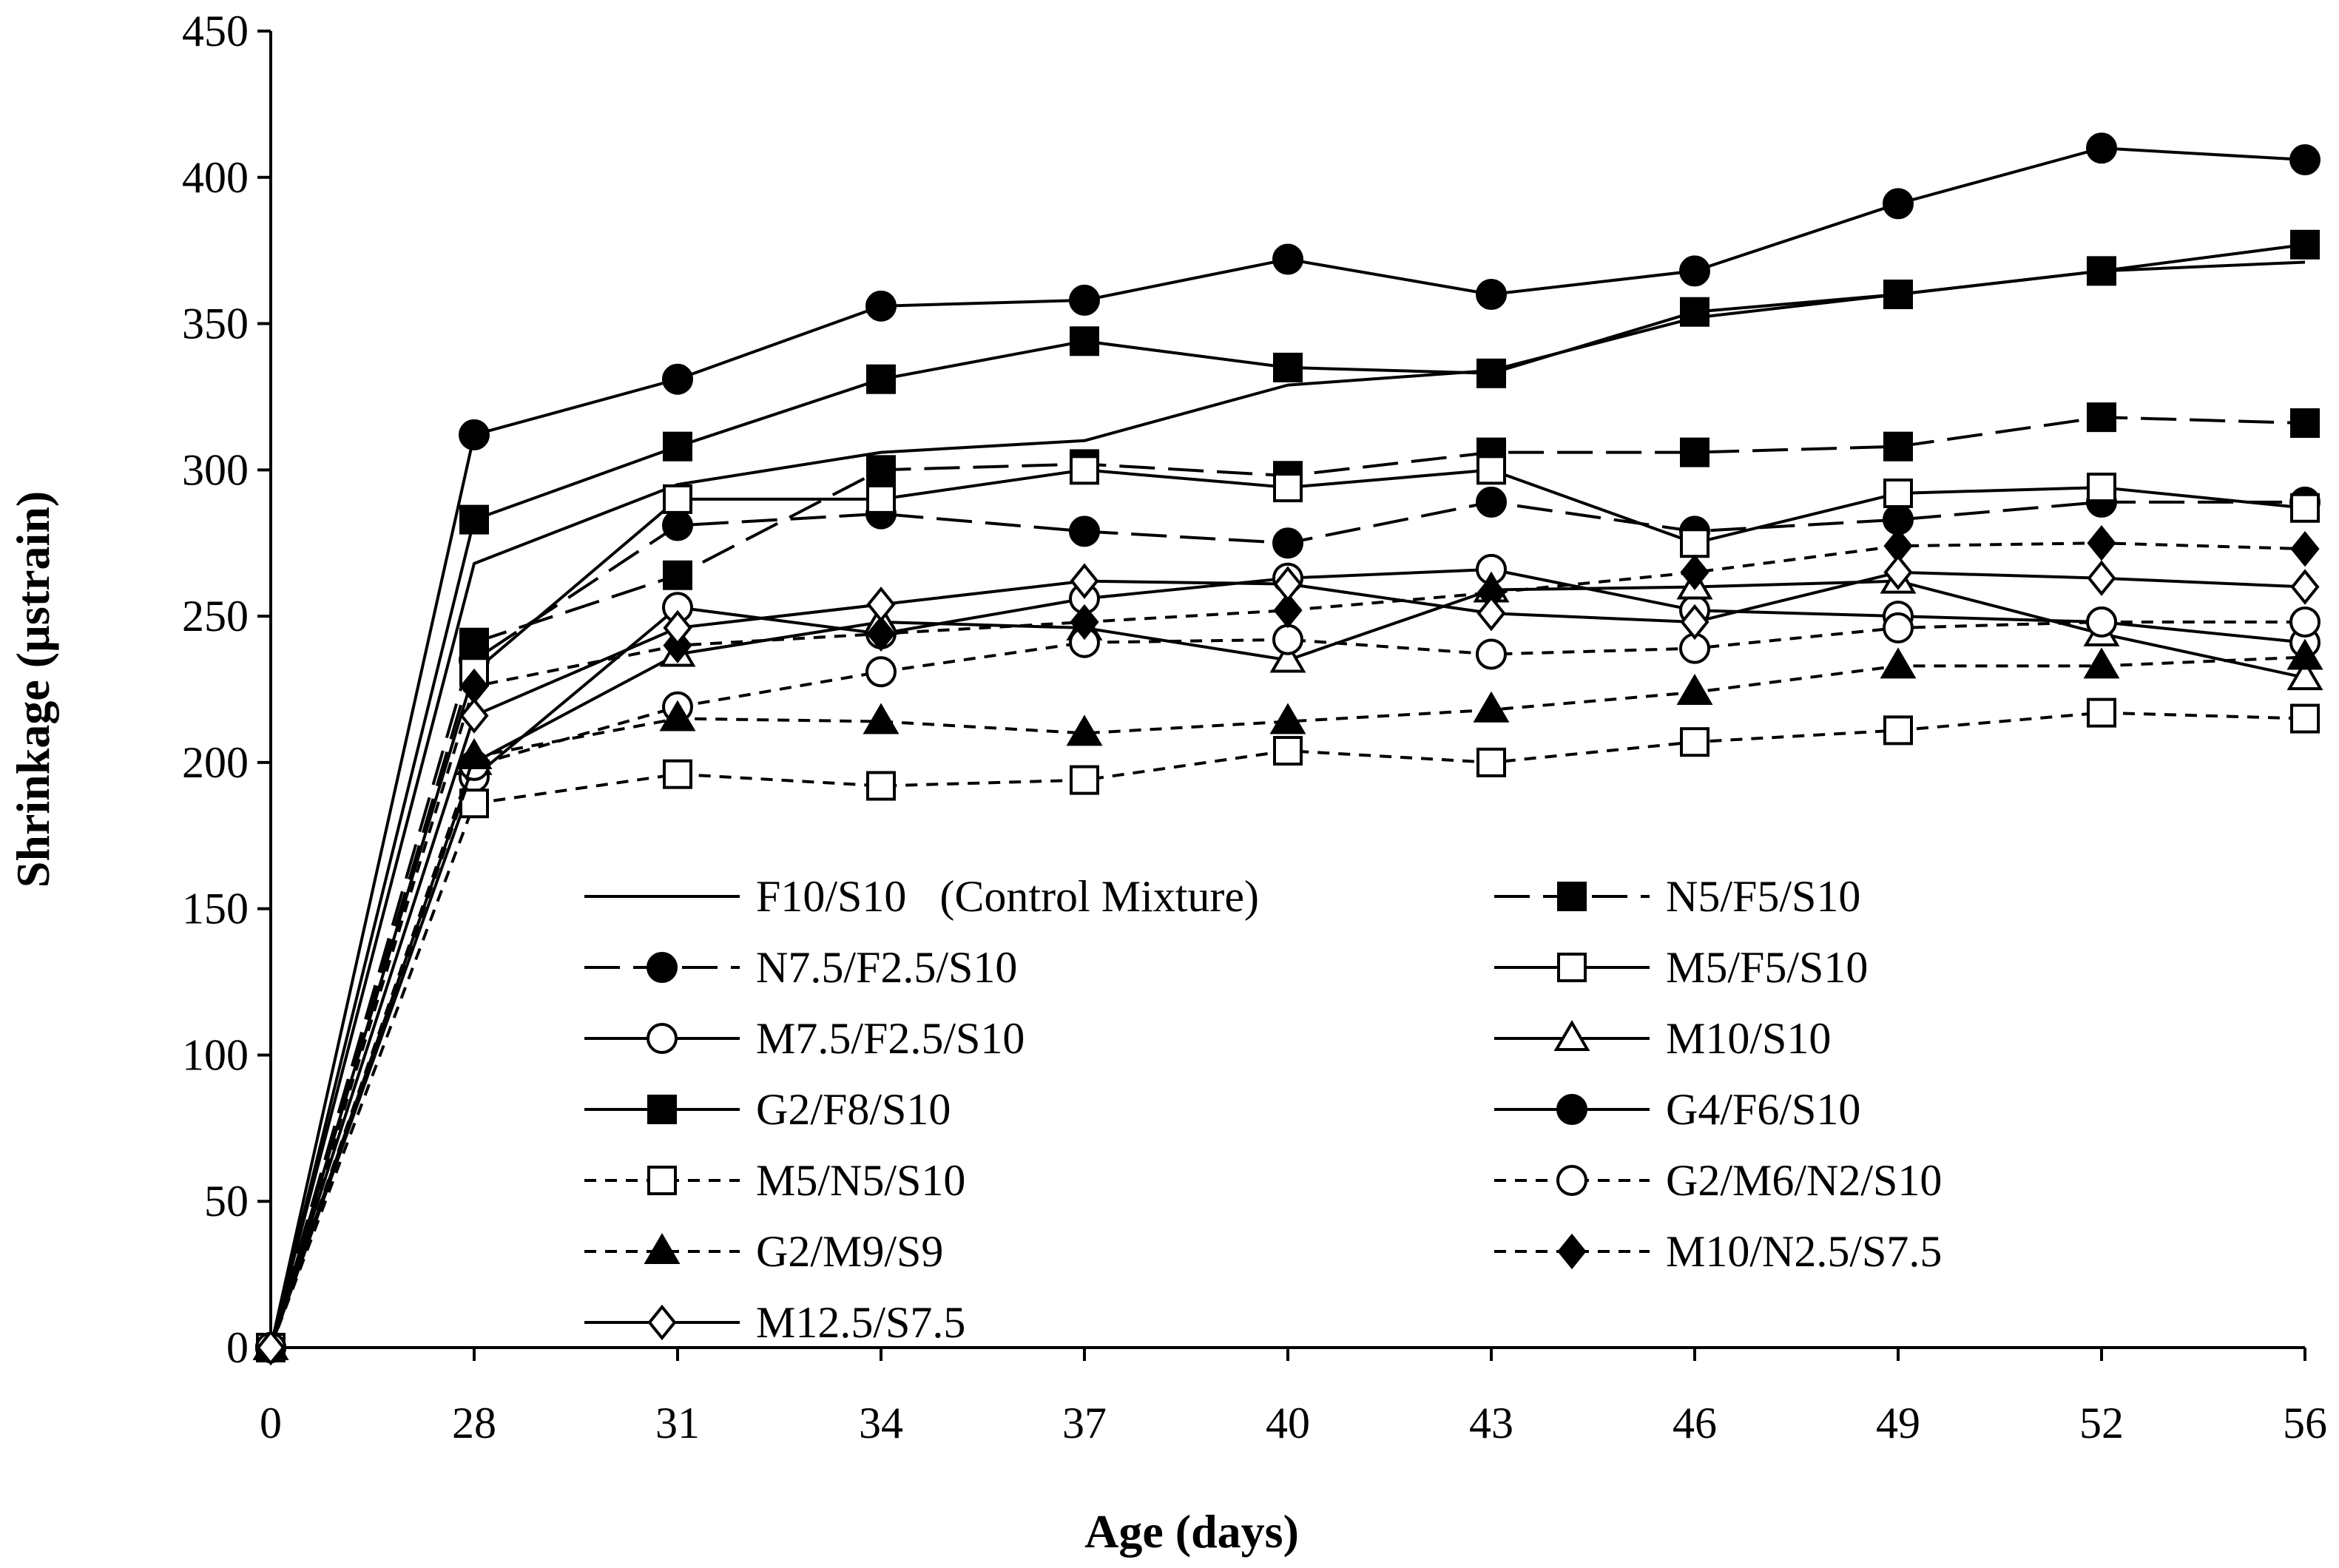  I want to click on legend-label: G4/F6/S10, so click(1763, 1109).